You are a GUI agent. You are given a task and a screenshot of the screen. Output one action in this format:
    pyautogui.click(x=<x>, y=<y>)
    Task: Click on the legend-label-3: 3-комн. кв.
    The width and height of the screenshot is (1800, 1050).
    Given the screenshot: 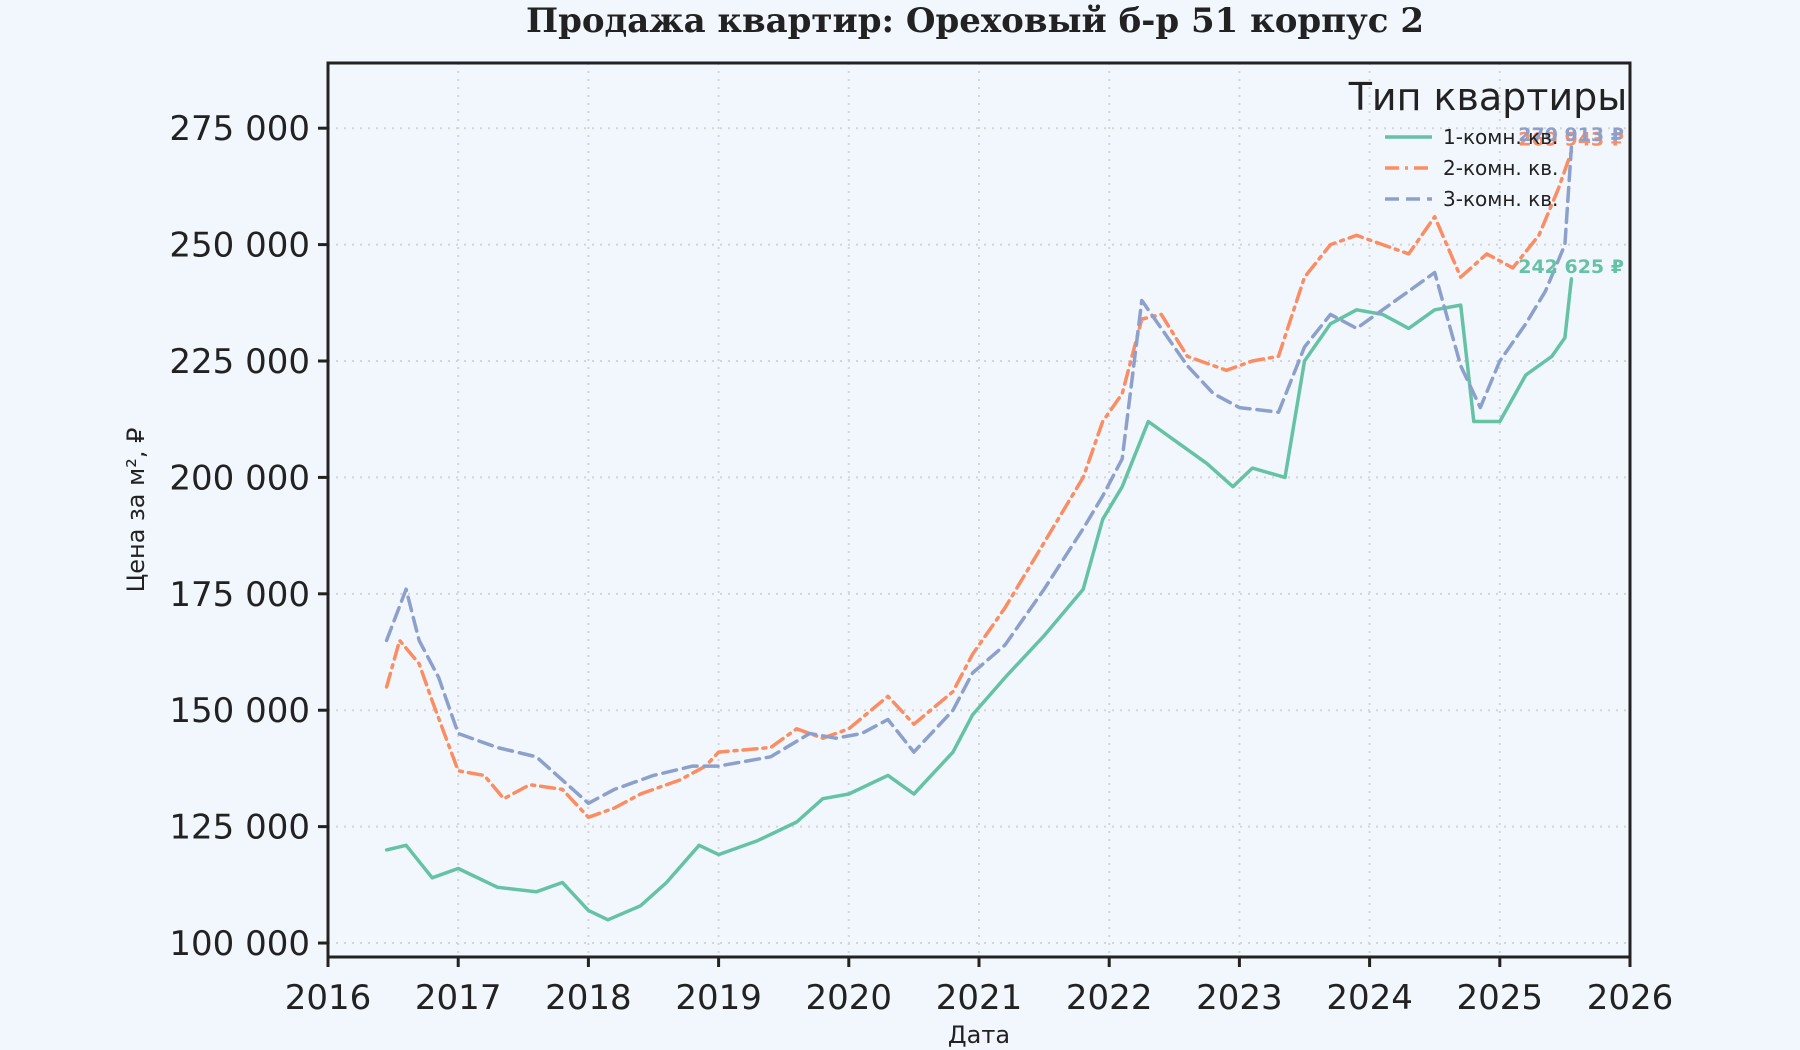 What is the action you would take?
    pyautogui.click(x=1500, y=199)
    